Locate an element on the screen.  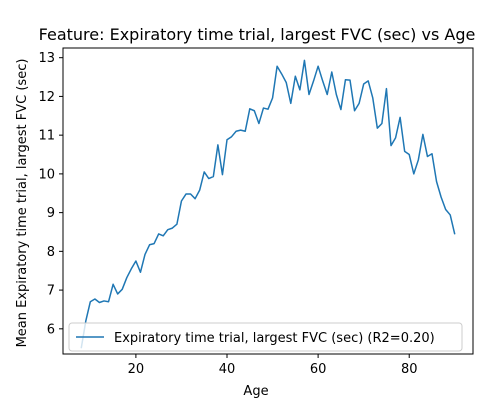
y-tick-label: 11 is located at coordinates (46, 136).